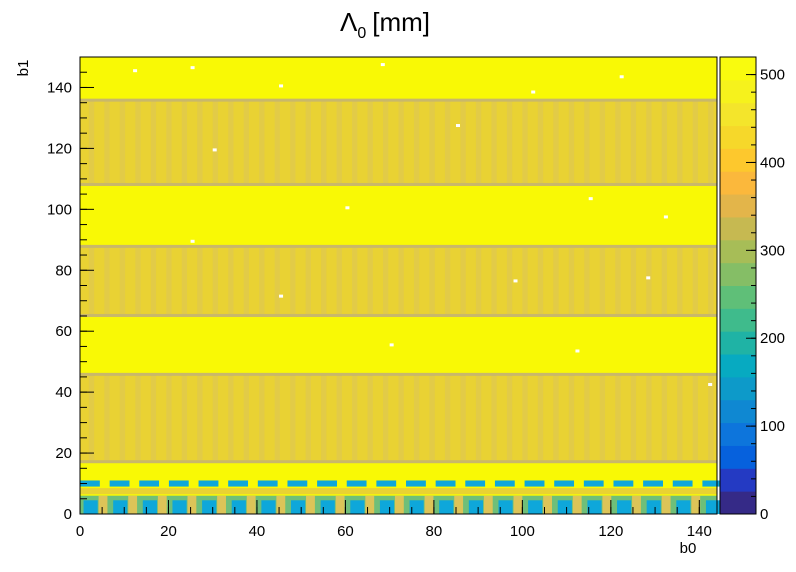 The image size is (796, 572). I want to click on colorbar-tick-label: 400, so click(772, 162).